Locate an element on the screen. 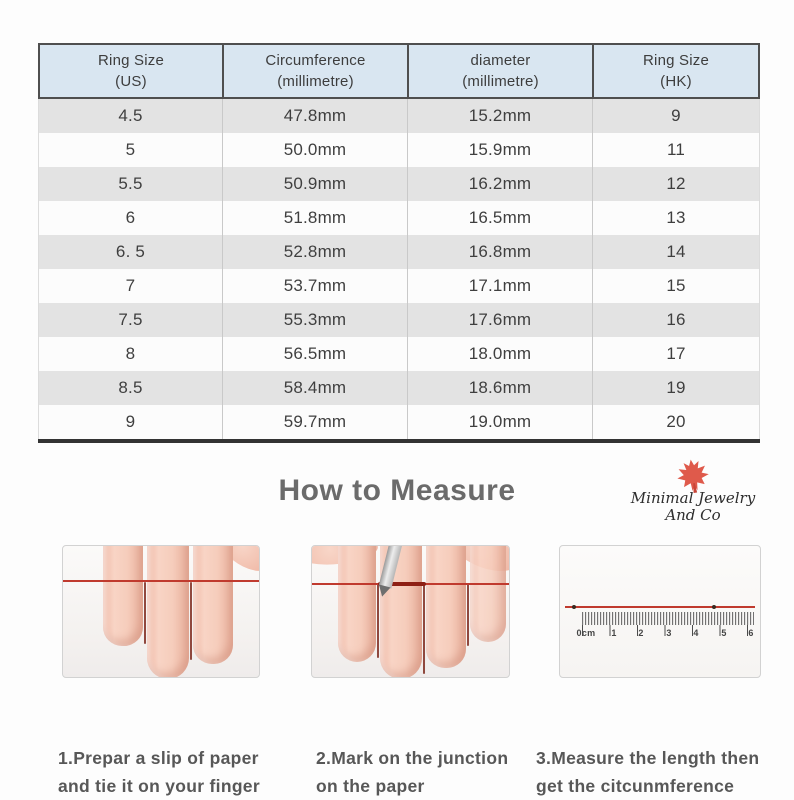  table-row: 8 56.5mm 18.0mm 17 is located at coordinates (399, 354).